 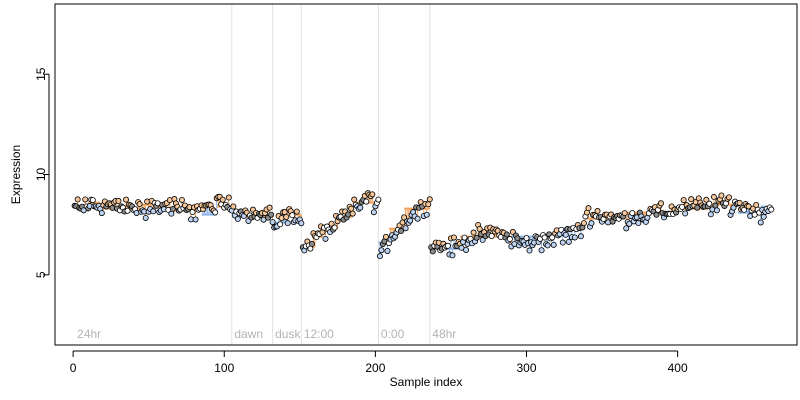 What do you see at coordinates (393, 334) in the screenshot?
I see `region-label: 0:00` at bounding box center [393, 334].